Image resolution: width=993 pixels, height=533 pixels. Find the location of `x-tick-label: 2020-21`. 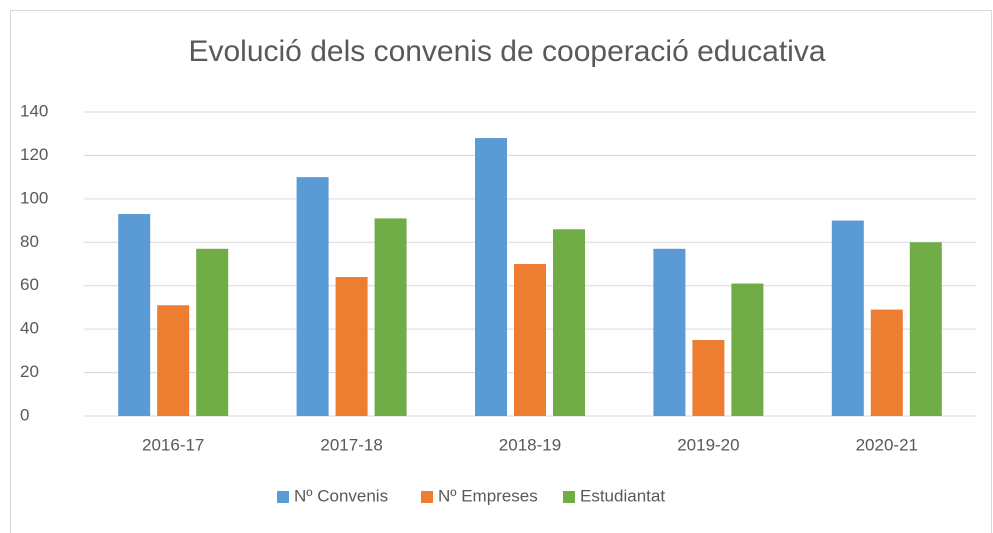

x-tick-label: 2020-21 is located at coordinates (887, 444).